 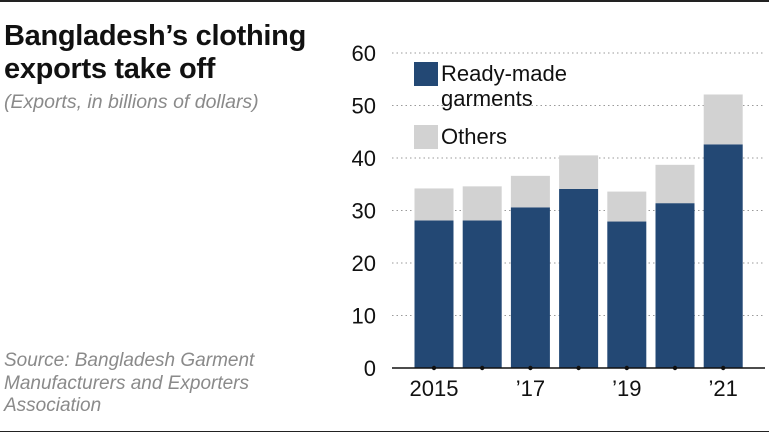 What do you see at coordinates (364, 106) in the screenshot?
I see `y-tick-label: 50` at bounding box center [364, 106].